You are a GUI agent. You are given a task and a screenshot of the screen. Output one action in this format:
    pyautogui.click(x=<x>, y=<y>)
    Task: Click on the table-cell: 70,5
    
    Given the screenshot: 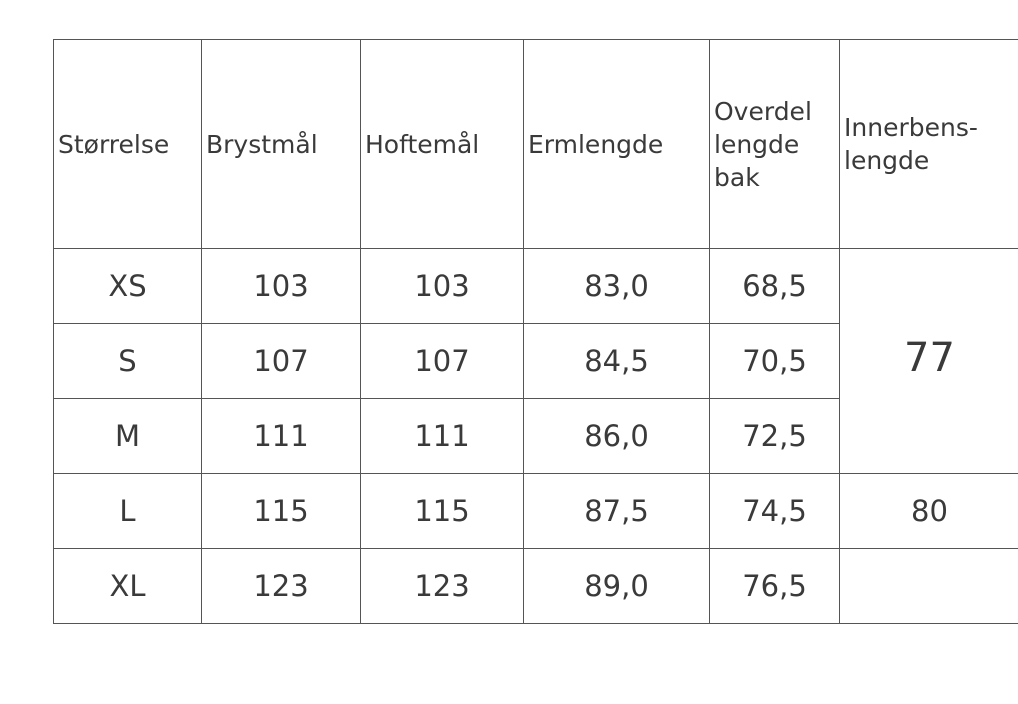 What is the action you would take?
    pyautogui.click(x=774, y=361)
    